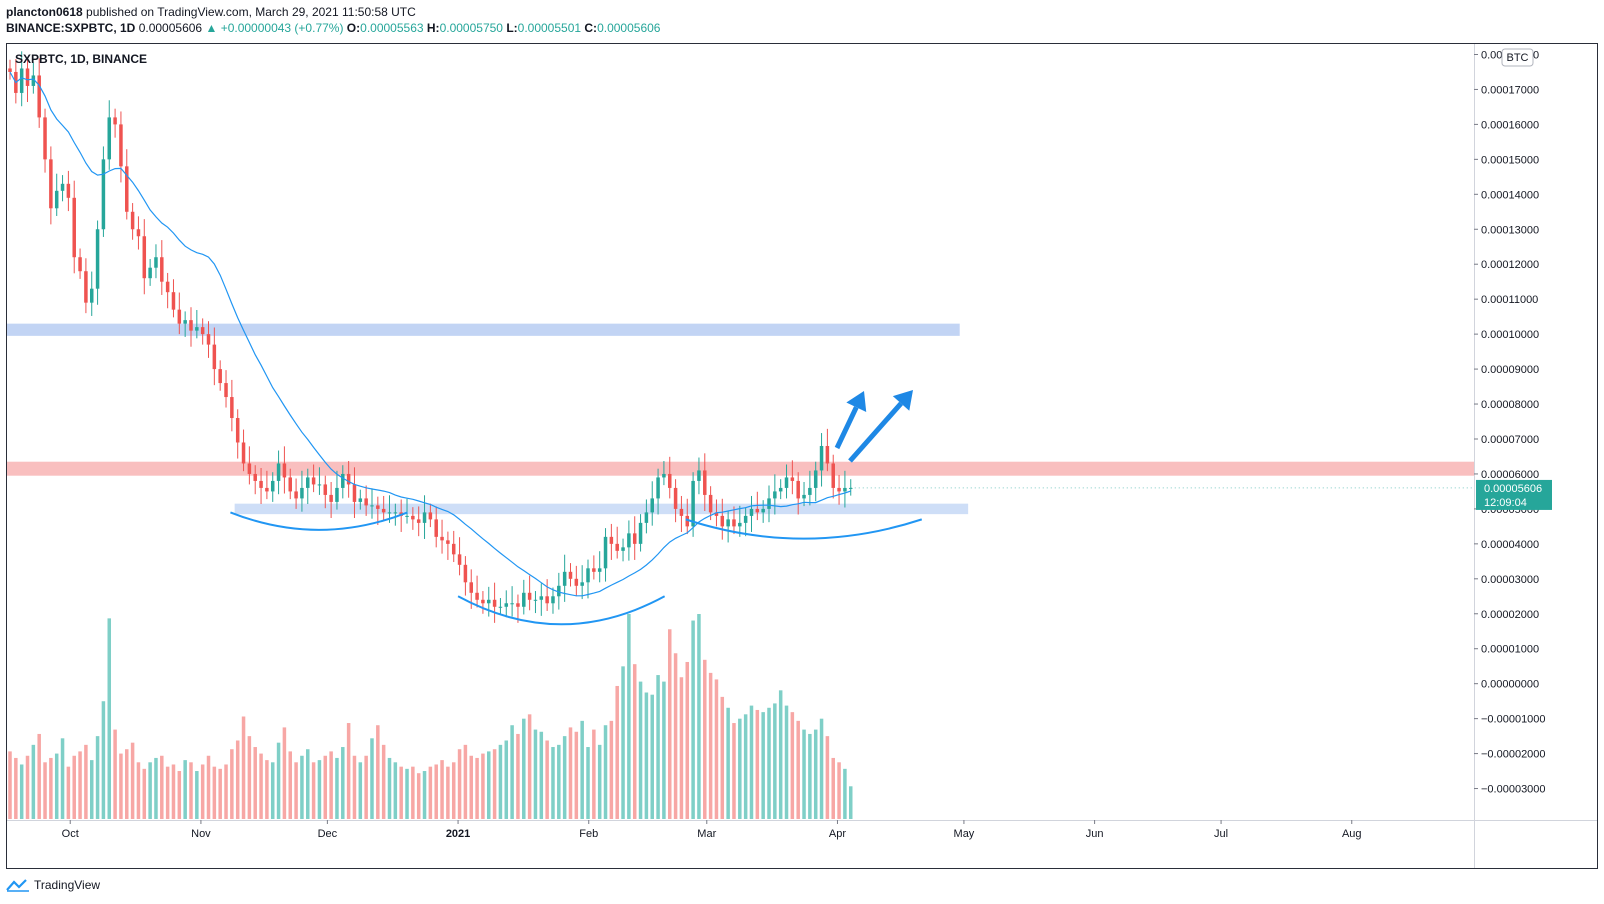 This screenshot has height=904, width=1604. Describe the element at coordinates (471, 28) in the screenshot. I see `high-value: 0.00005750` at that location.